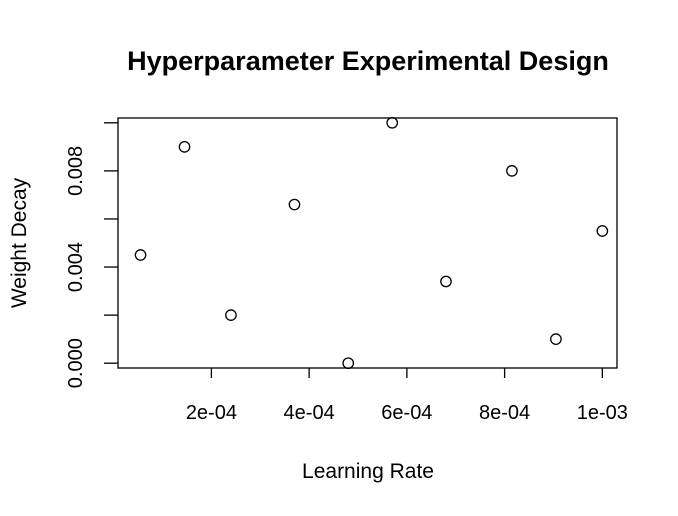 The image size is (678, 516). What do you see at coordinates (407, 396) in the screenshot?
I see `x-axis: 2e-04 4e-04 6e-04 8e-04 1e-03` at bounding box center [407, 396].